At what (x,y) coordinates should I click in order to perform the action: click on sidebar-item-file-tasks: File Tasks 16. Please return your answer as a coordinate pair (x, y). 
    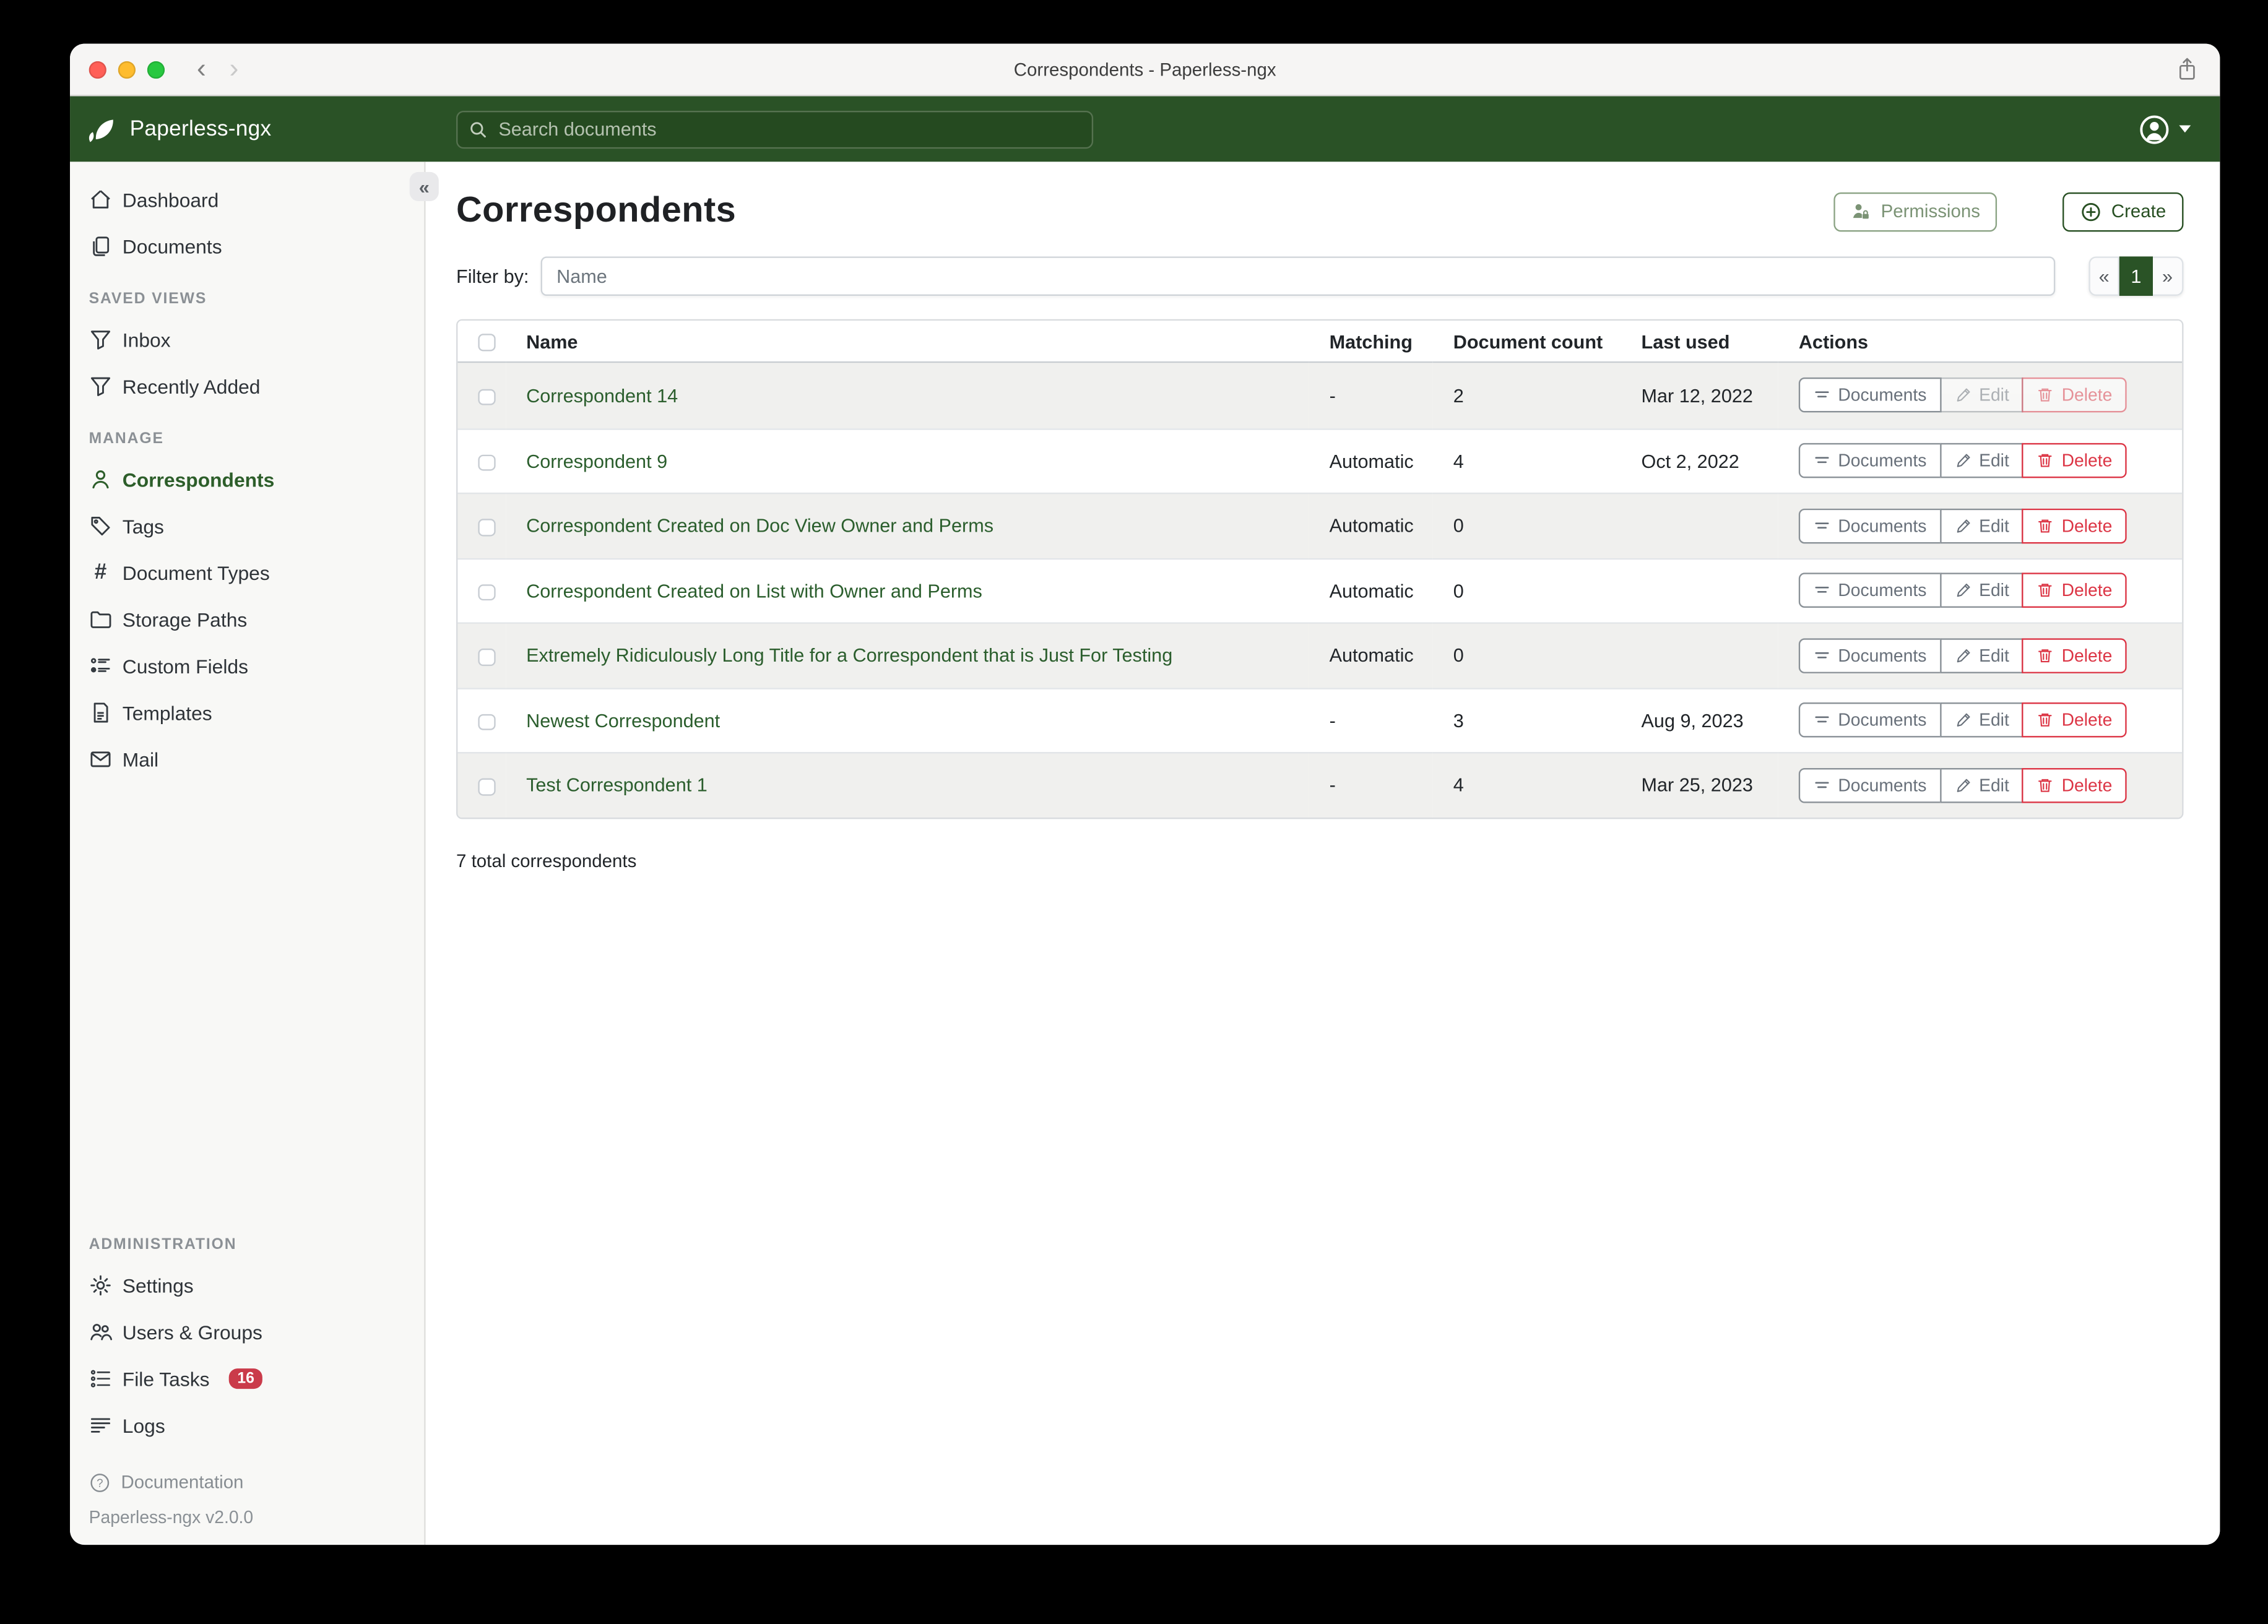
    Looking at the image, I should click on (247, 1378).